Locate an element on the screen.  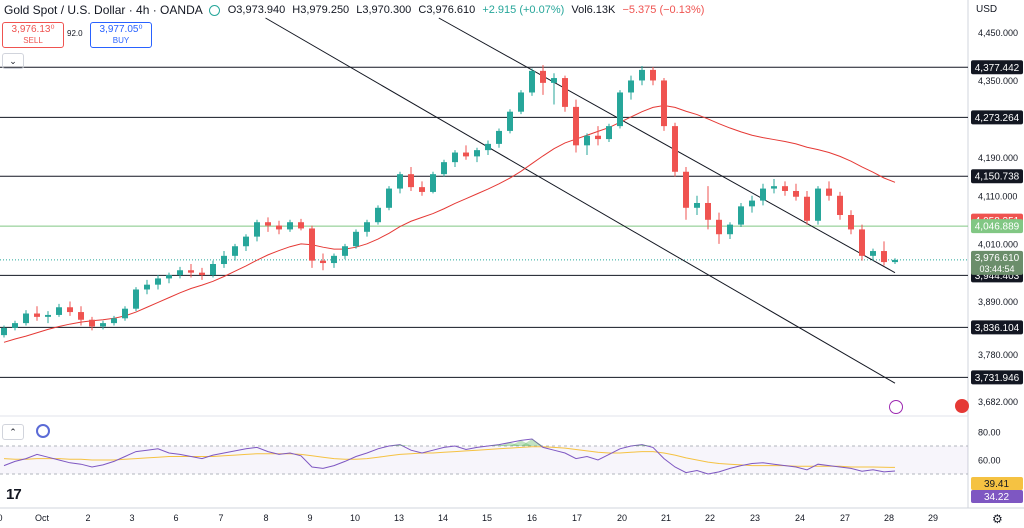
date-tick-11: 15 is located at coordinates (487, 518).